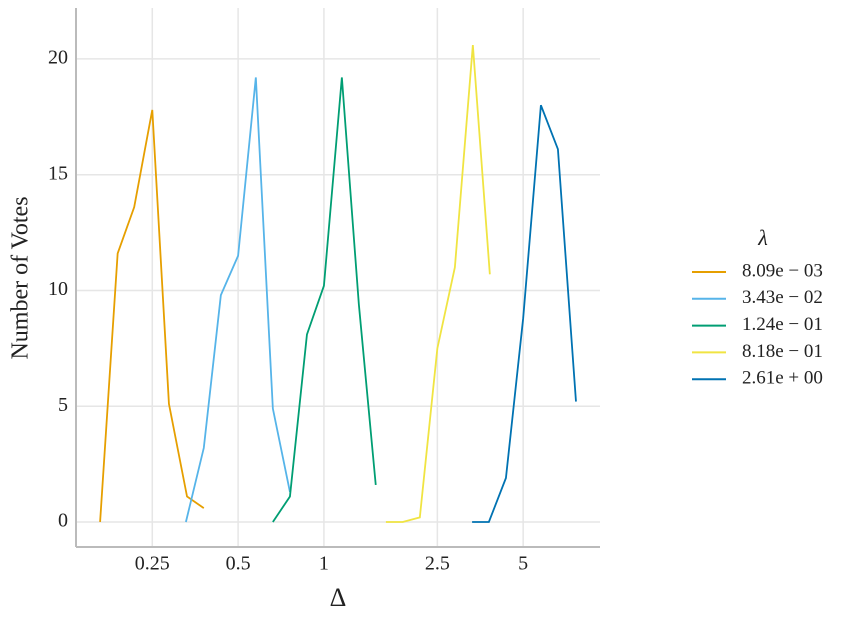 The width and height of the screenshot is (855, 623). Describe the element at coordinates (152, 564) in the screenshot. I see `x-tick-label: 0.25` at that location.